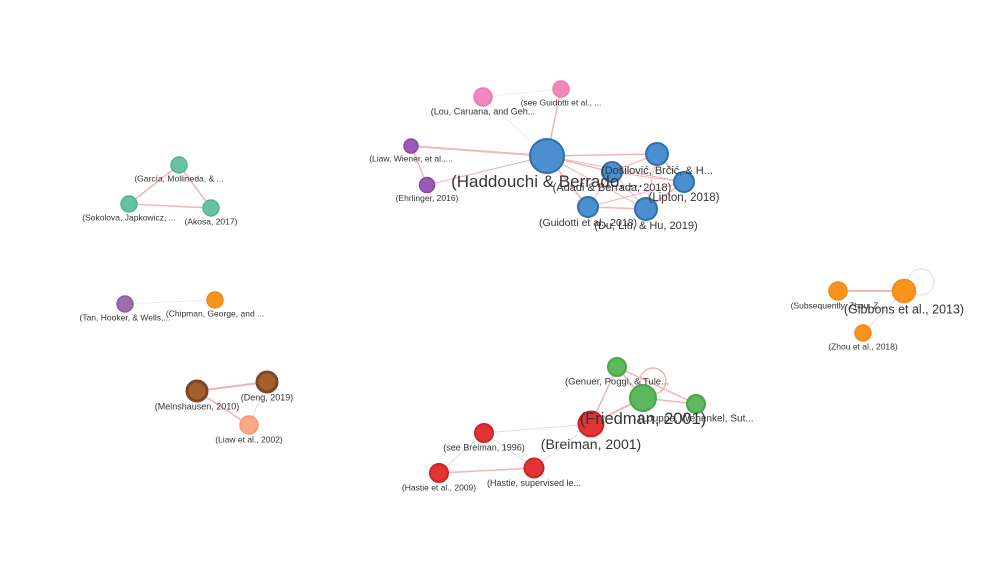  What do you see at coordinates (439, 487) in the screenshot?
I see `node-label-hastie2009: (Hastie et al., 2009)` at bounding box center [439, 487].